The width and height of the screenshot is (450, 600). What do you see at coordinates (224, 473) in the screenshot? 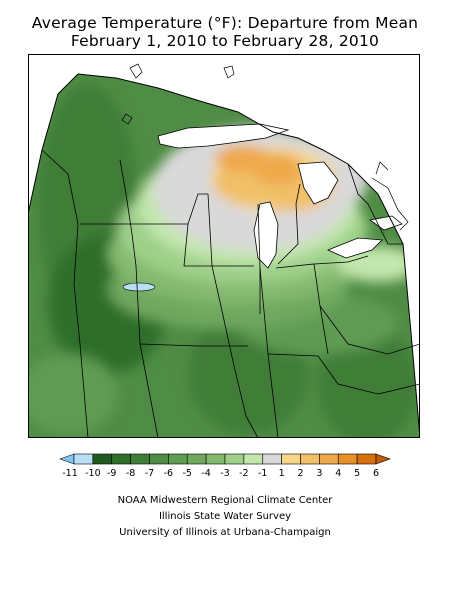
I see `legend-tick-label: -3` at bounding box center [224, 473].